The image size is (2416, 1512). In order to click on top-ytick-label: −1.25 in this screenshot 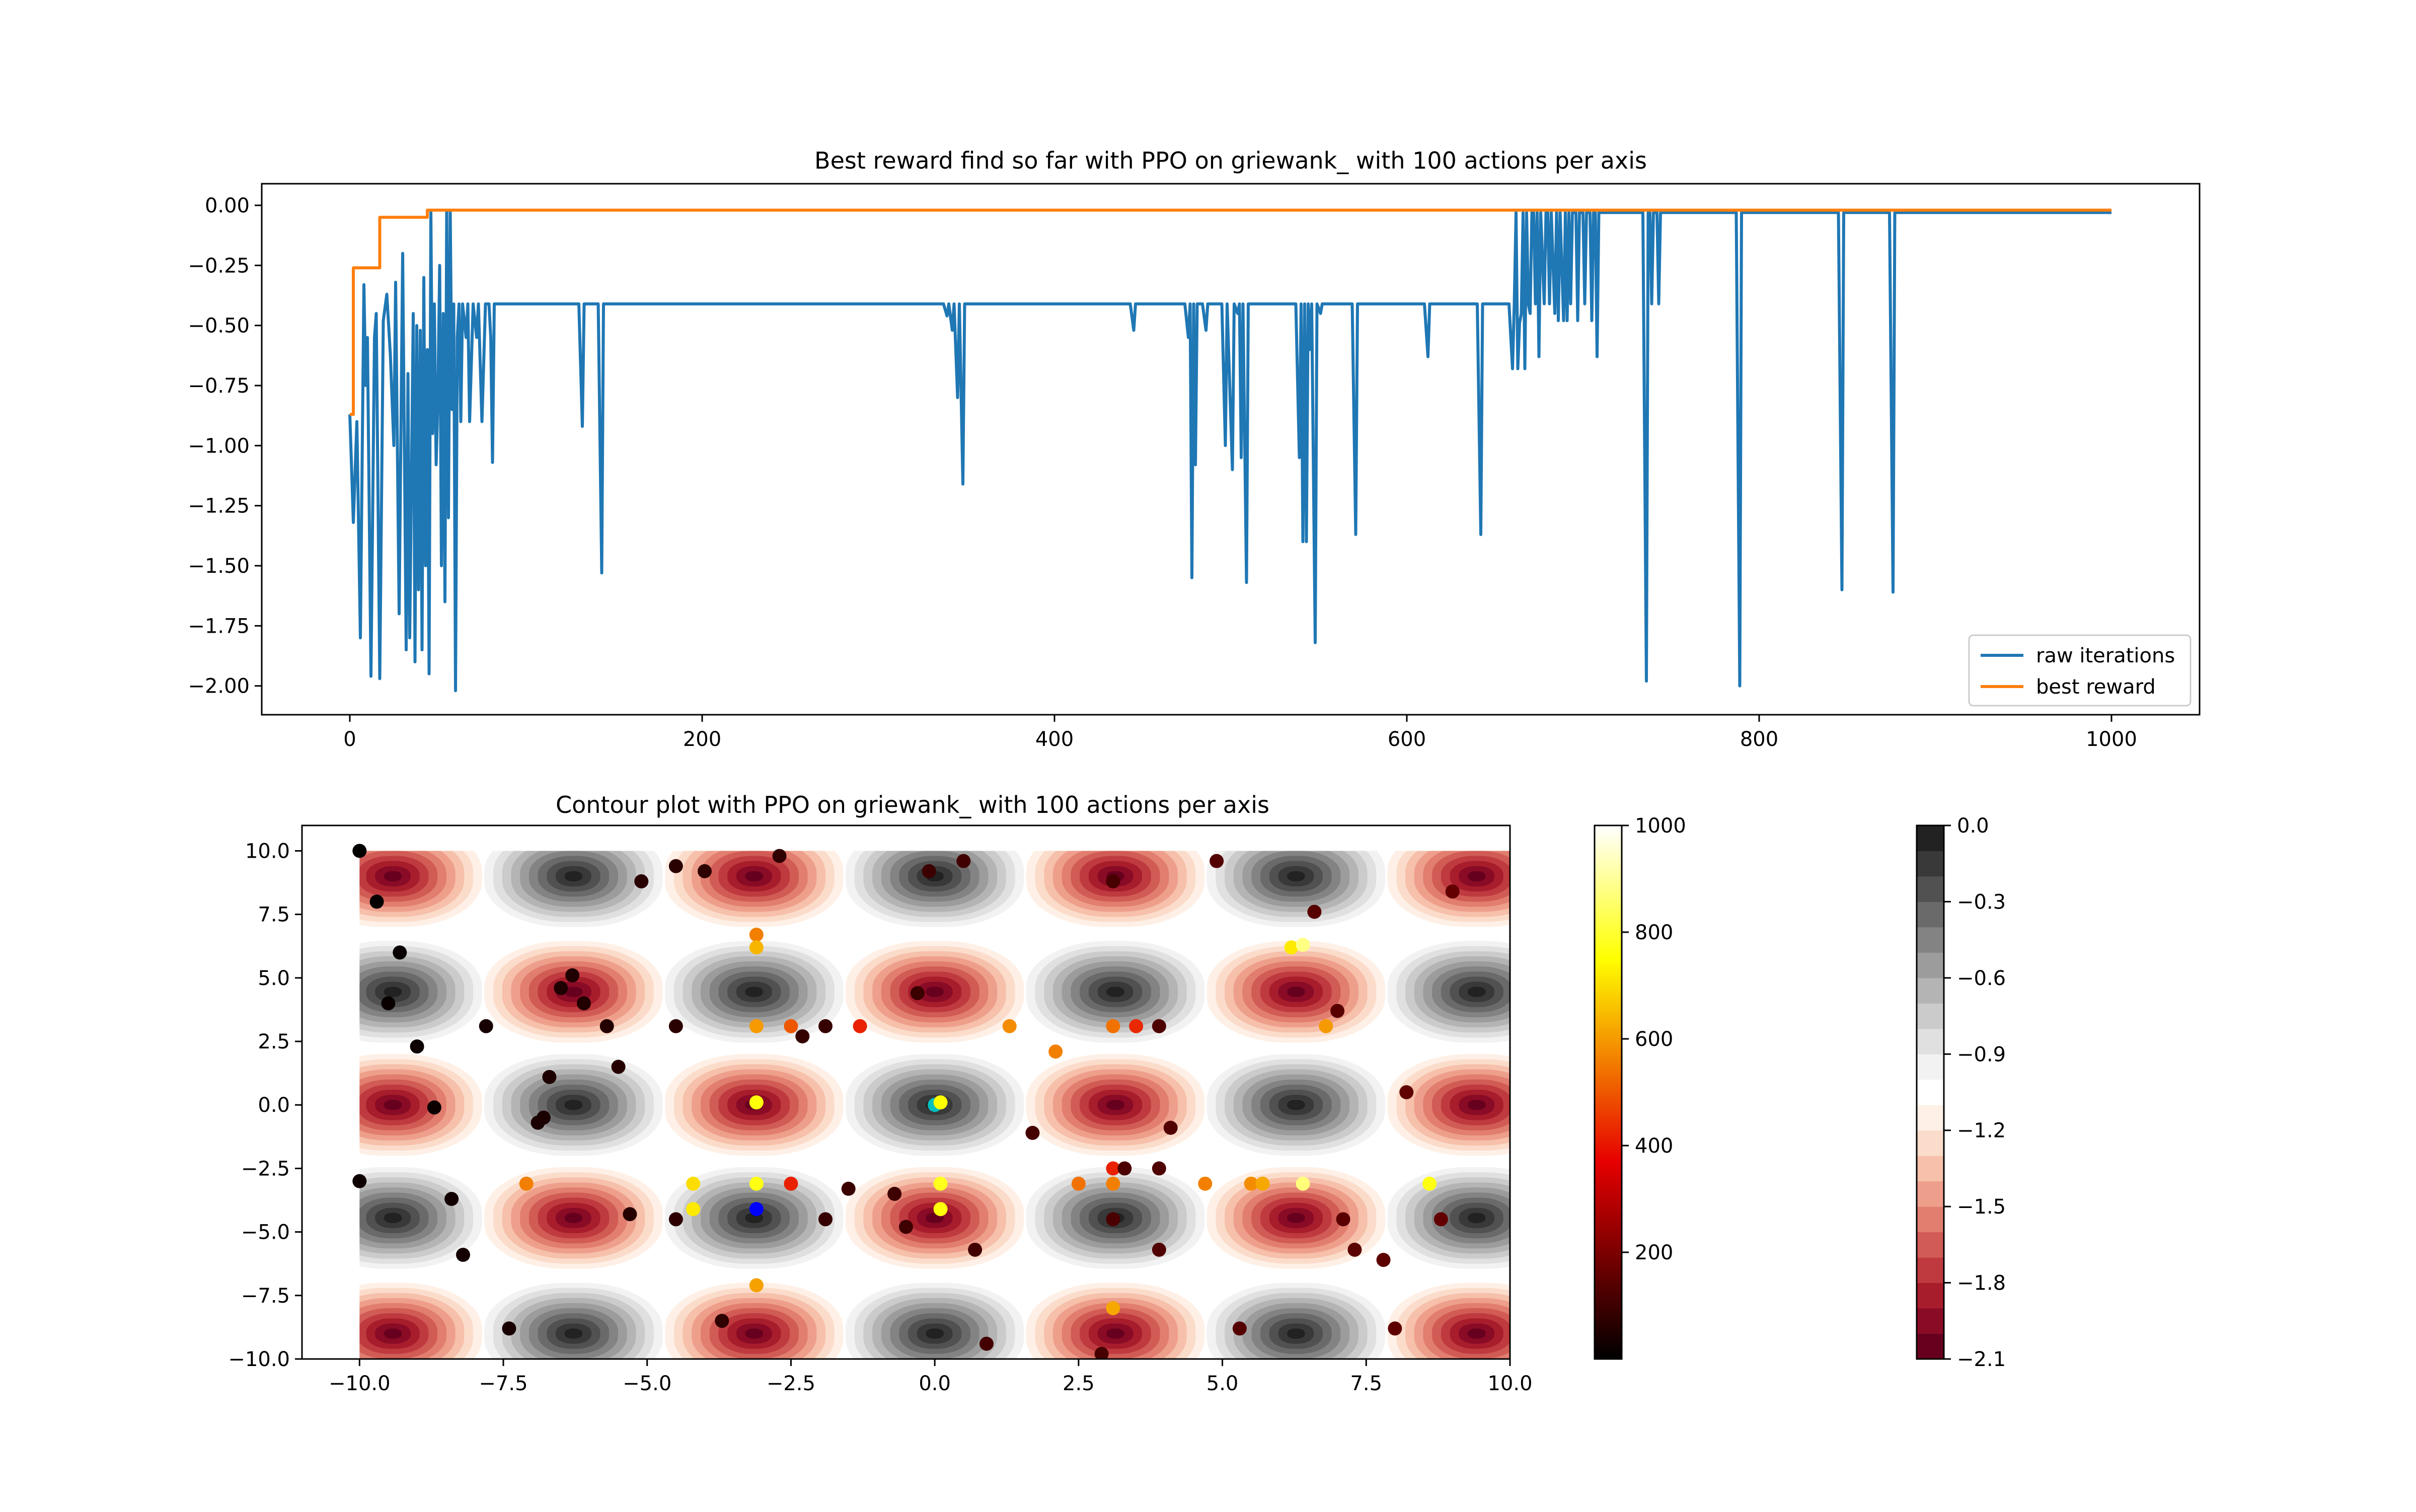, I will do `click(219, 506)`.